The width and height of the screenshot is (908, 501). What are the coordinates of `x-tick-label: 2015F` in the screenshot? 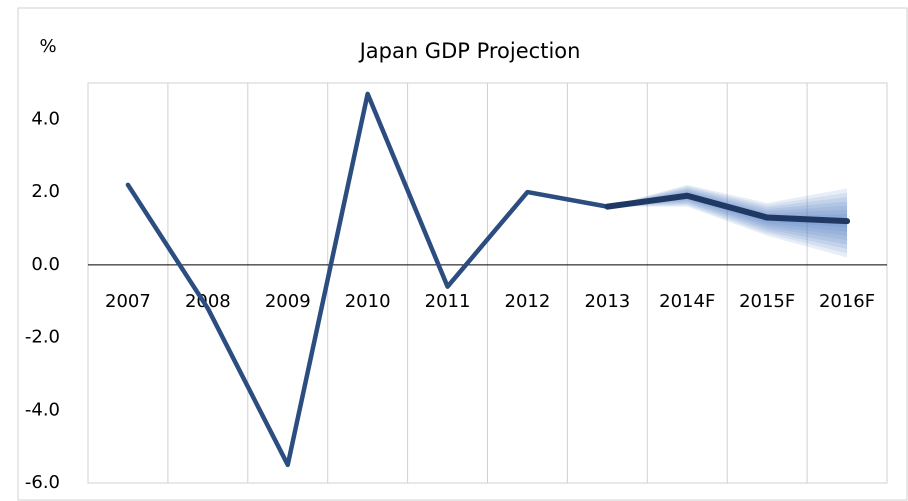 It's located at (767, 301).